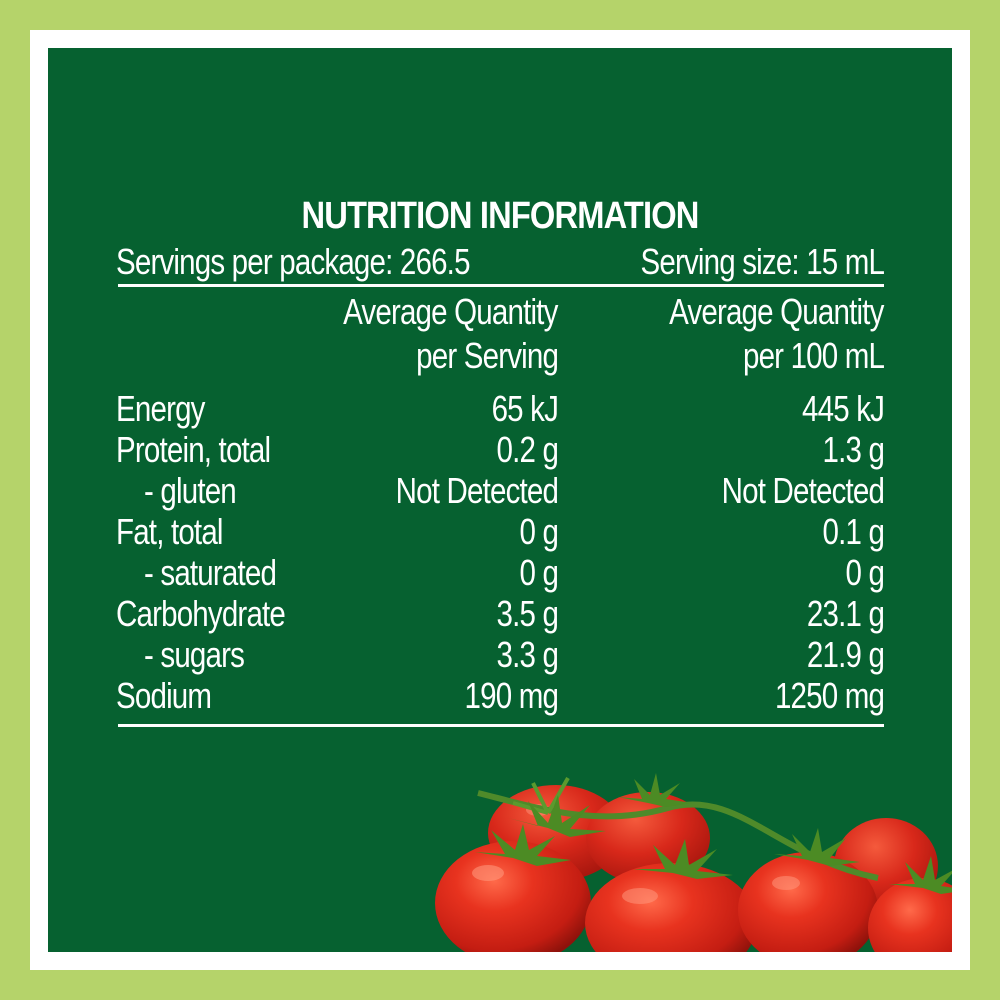 The height and width of the screenshot is (1000, 1000). What do you see at coordinates (193, 449) in the screenshot?
I see `nutrient-name-protein: Protein, total` at bounding box center [193, 449].